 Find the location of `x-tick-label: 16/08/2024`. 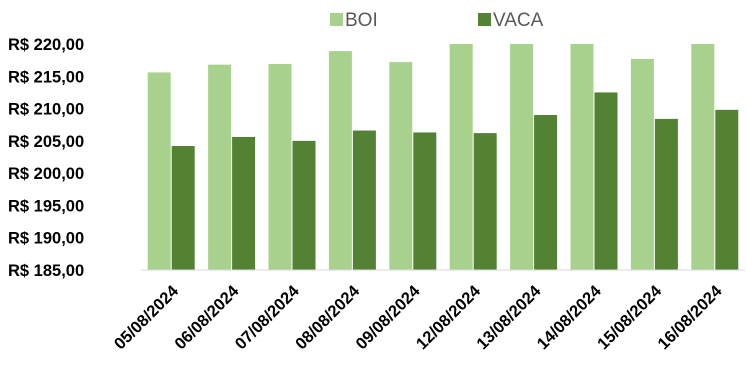

x-tick-label: 16/08/2024 is located at coordinates (690, 318).